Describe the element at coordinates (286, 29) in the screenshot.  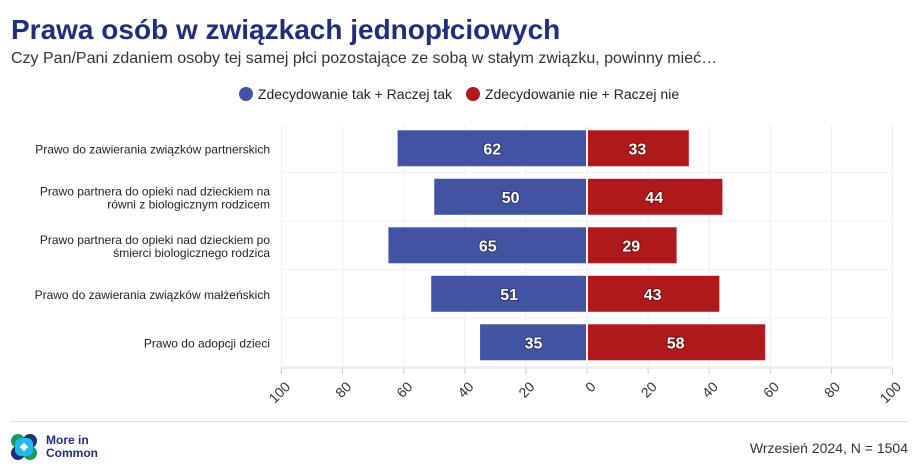
I see `chart-title: Prawa osób w związkach jednopłciowych` at that location.